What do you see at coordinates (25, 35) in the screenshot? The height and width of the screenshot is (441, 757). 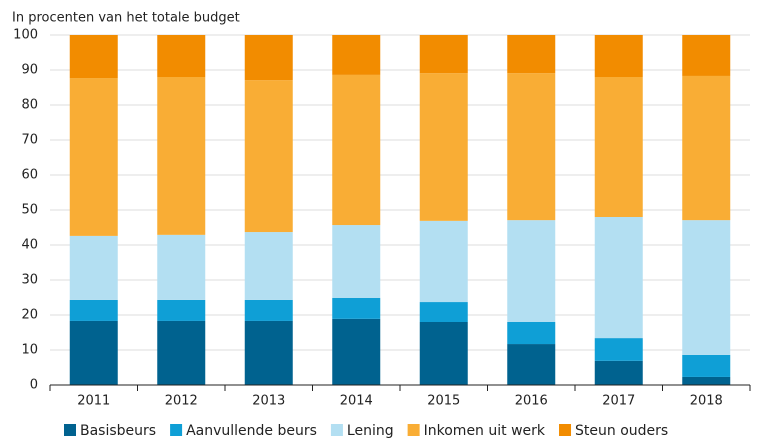 I see `y-tick-label: 100` at bounding box center [25, 35].